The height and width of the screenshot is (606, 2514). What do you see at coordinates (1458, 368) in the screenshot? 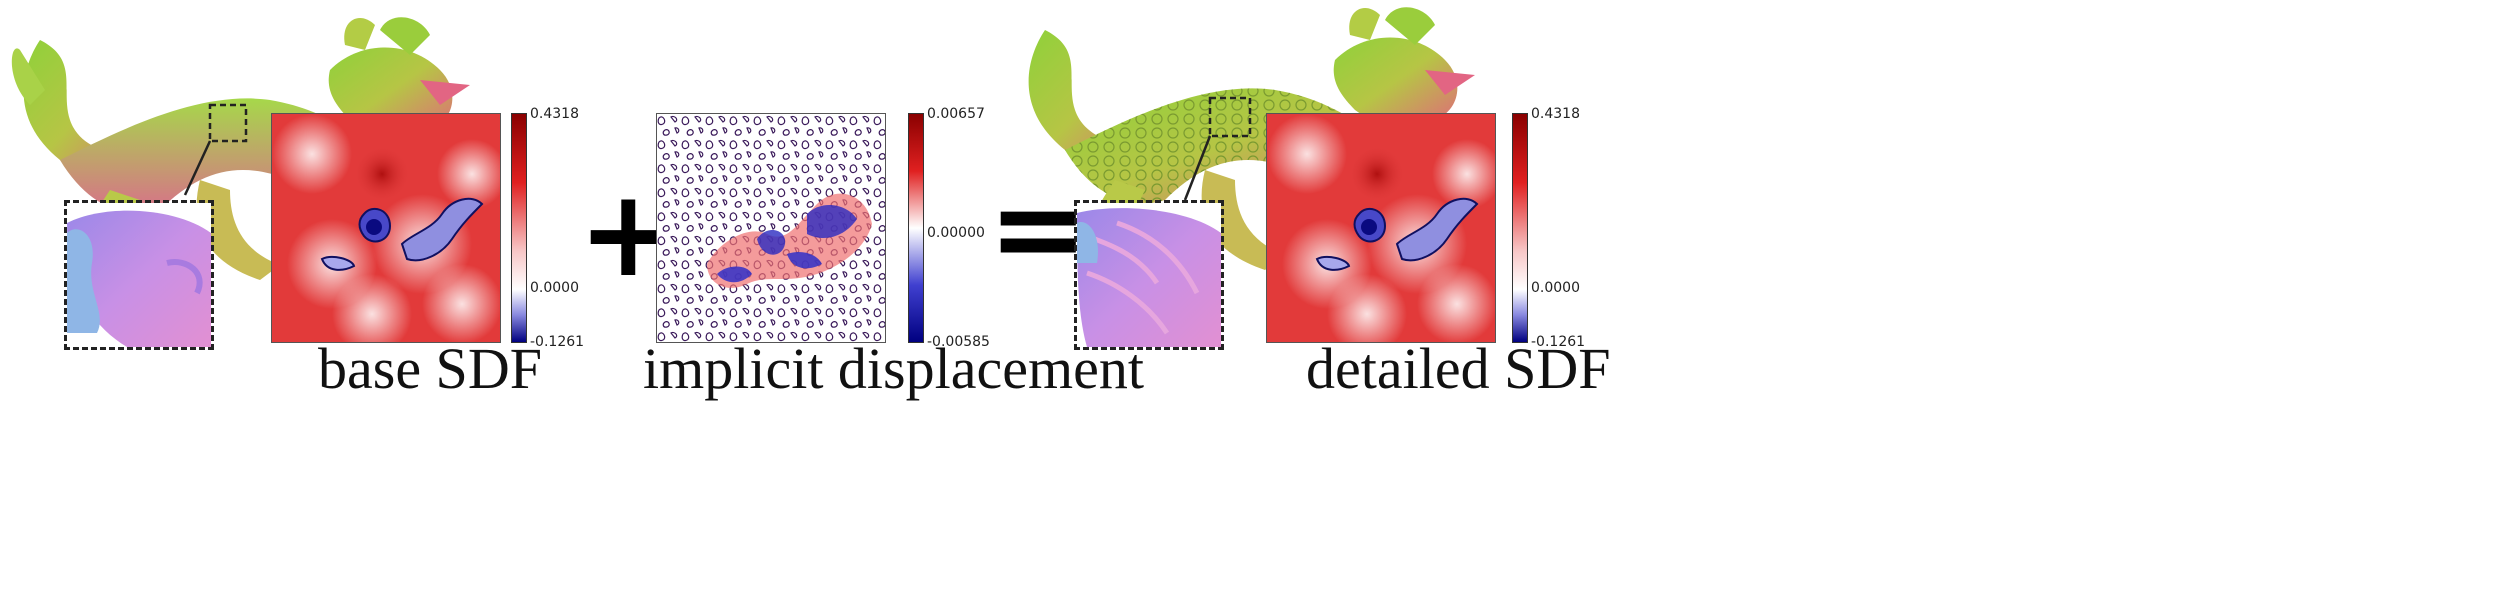
I see `detailed-caption: detailed SDF` at bounding box center [1458, 368].